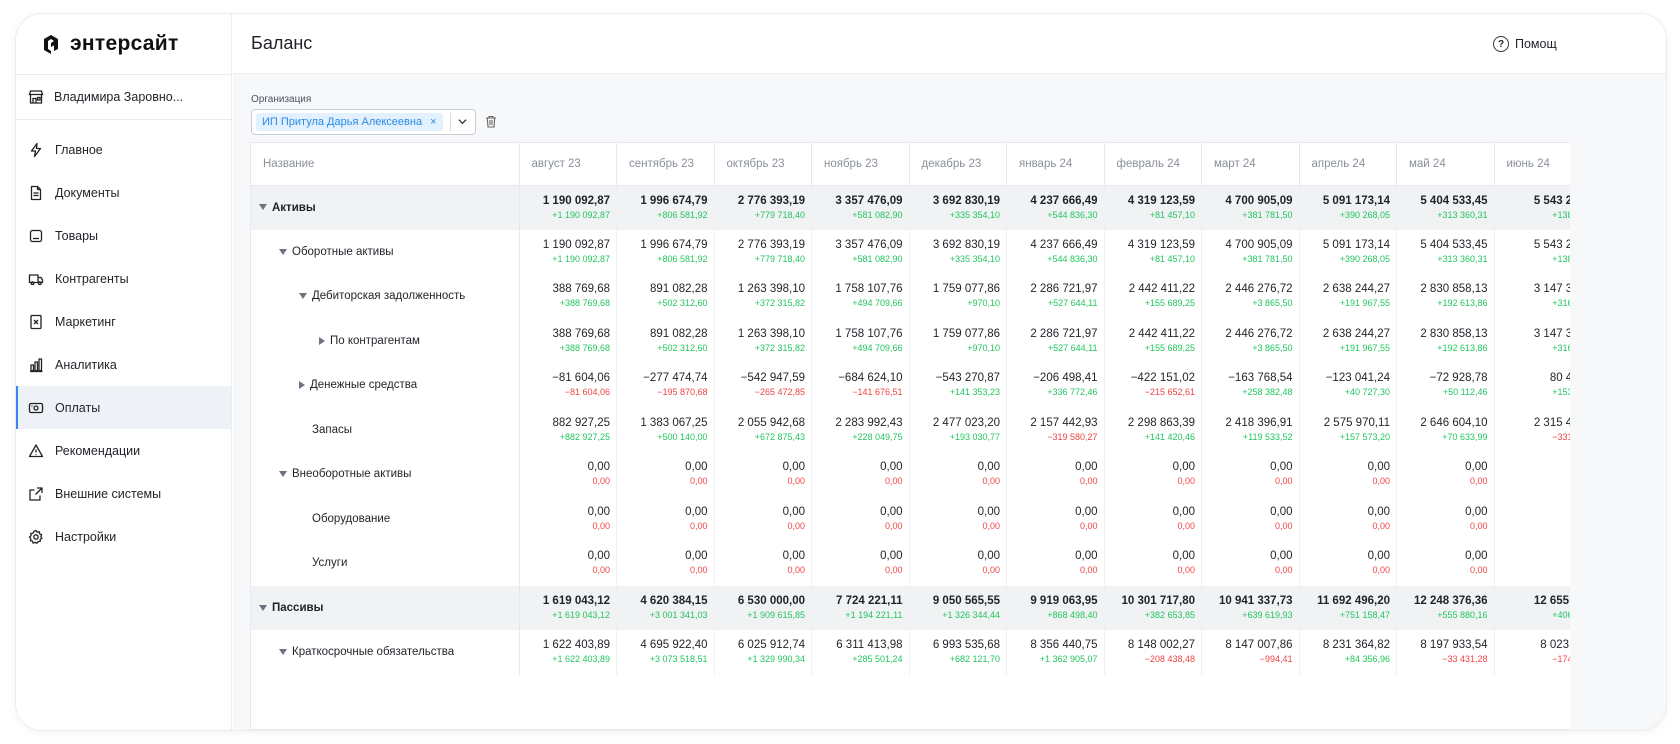 The height and width of the screenshot is (744, 1680). I want to click on sidebar-item-analytics: Аналитика, so click(123, 364).